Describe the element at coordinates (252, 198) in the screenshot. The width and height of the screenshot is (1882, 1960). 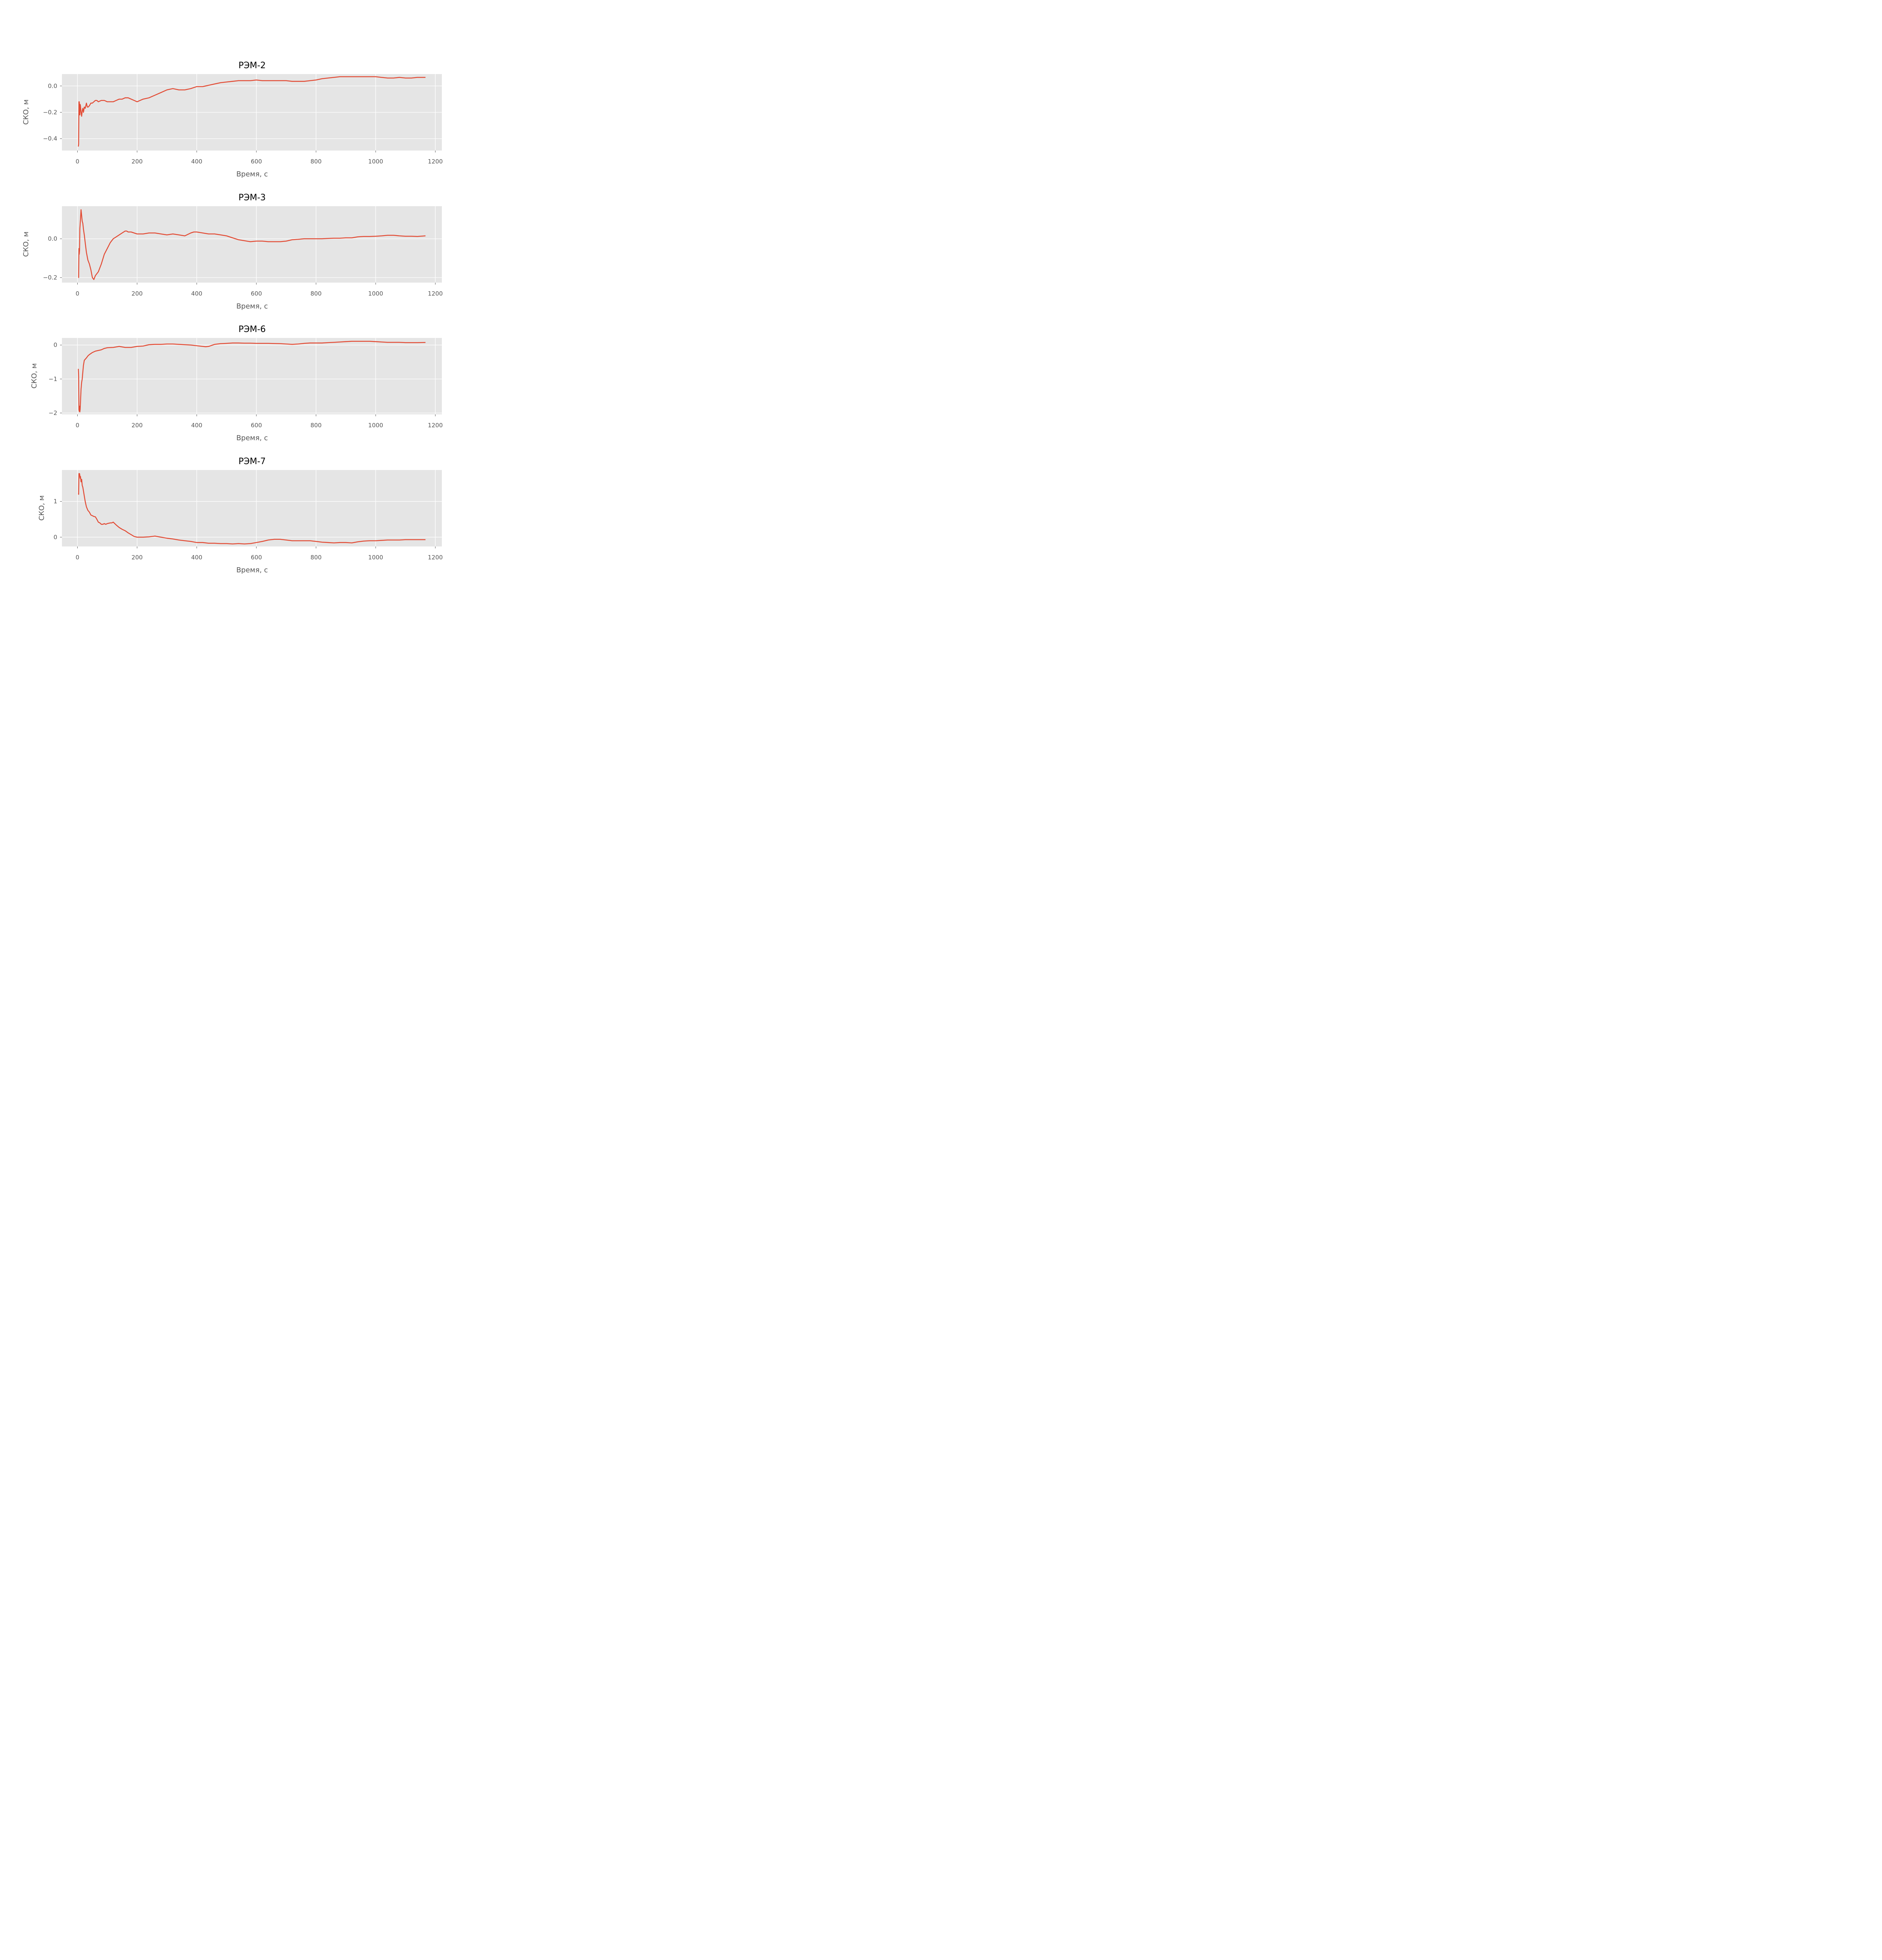
I see `subplot-title: РЭМ-3` at that location.